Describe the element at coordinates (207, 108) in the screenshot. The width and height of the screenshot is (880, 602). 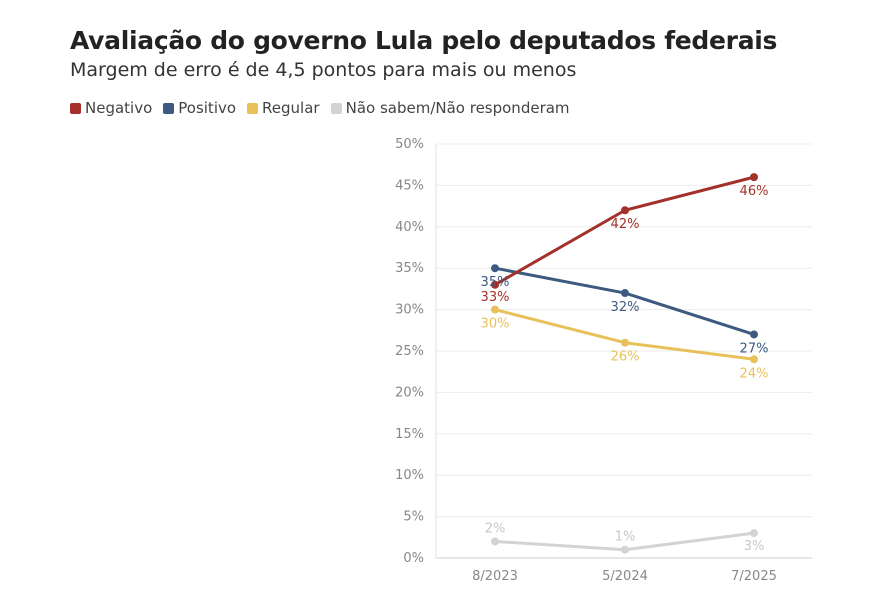
I see `legend-label-positivo: Positivo` at that location.